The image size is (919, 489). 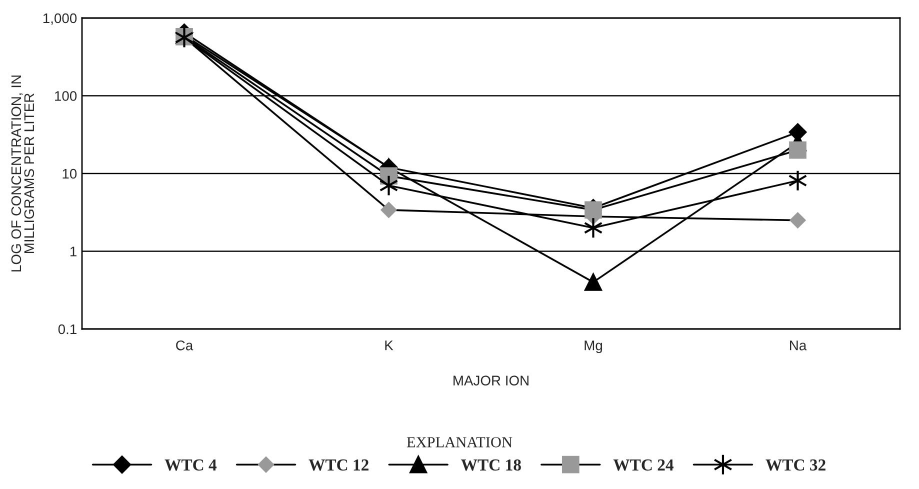 I want to click on x-axis-title: MAJOR ION, so click(x=491, y=381).